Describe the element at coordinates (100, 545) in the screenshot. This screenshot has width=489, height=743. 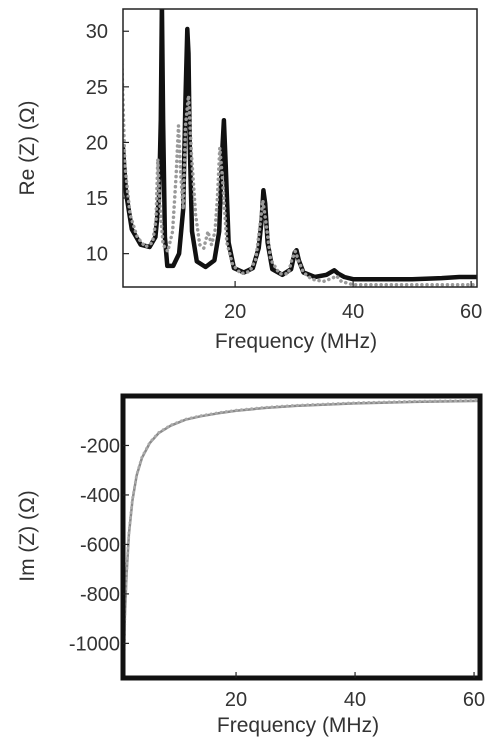
I see `imaginary-impedance-y-tick-label: -600` at that location.